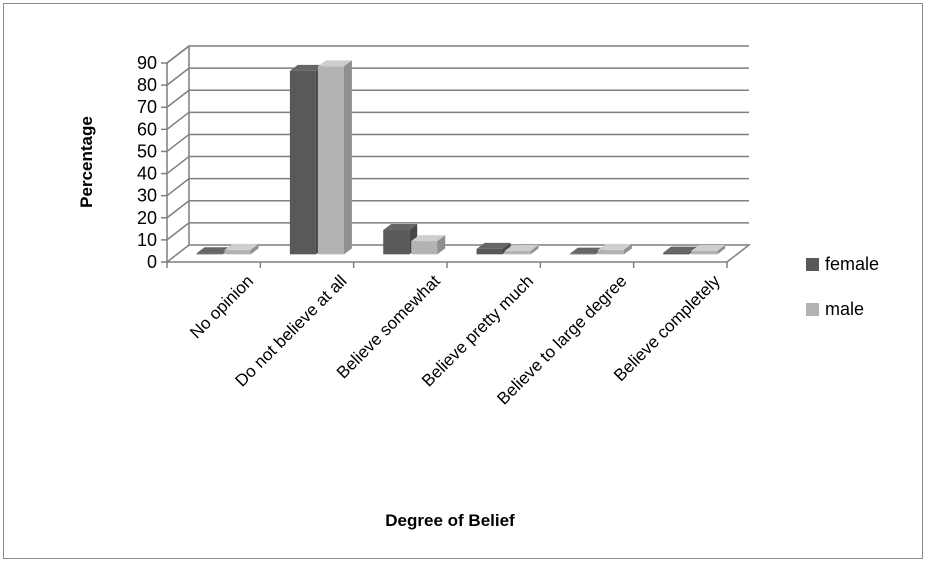 This screenshot has height=565, width=928. Describe the element at coordinates (812, 309) in the screenshot. I see `legend-swatch-male` at that location.